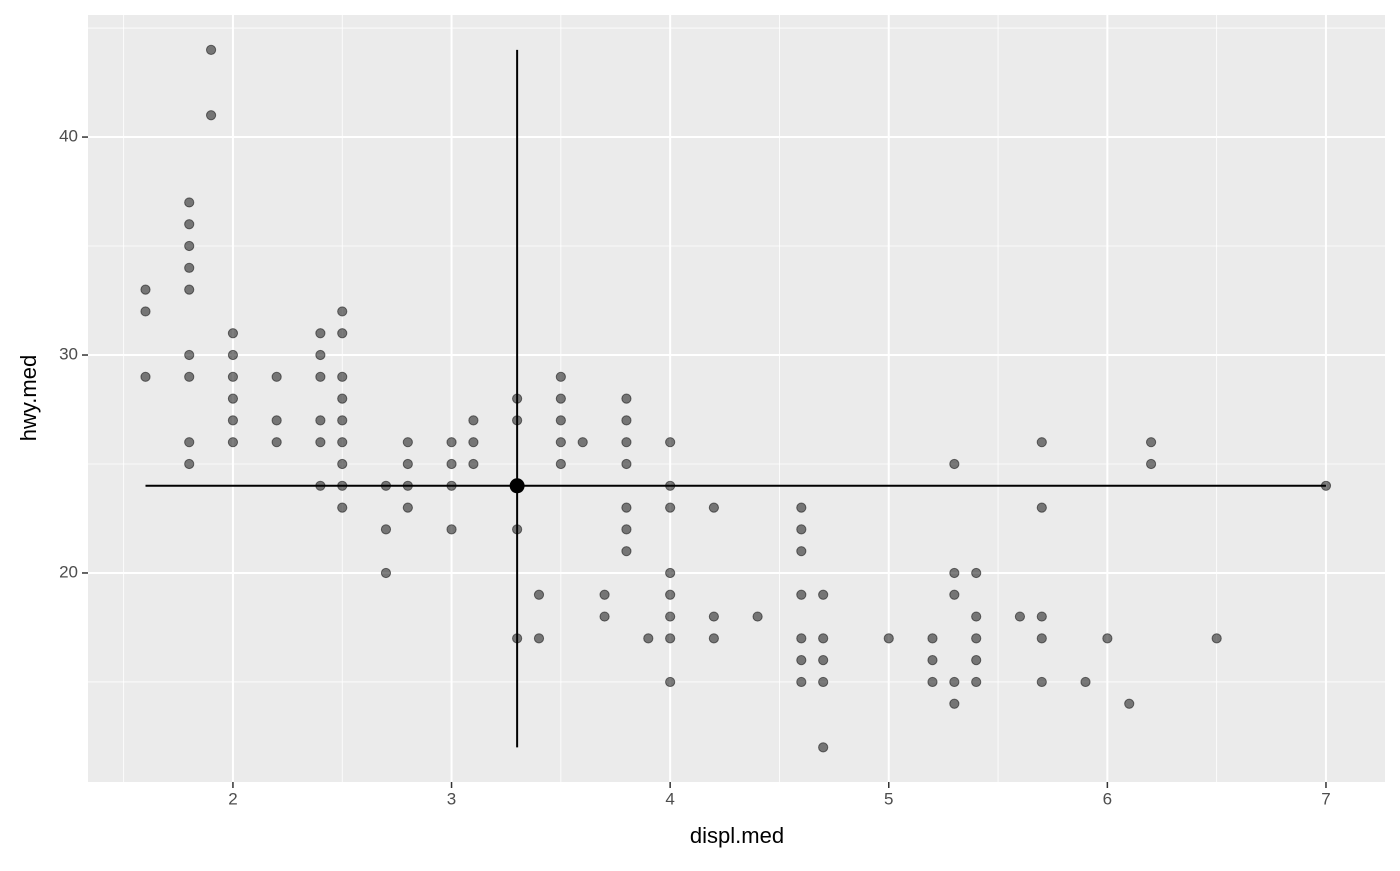  Describe the element at coordinates (669, 798) in the screenshot. I see `x-tick-label: 4` at that location.